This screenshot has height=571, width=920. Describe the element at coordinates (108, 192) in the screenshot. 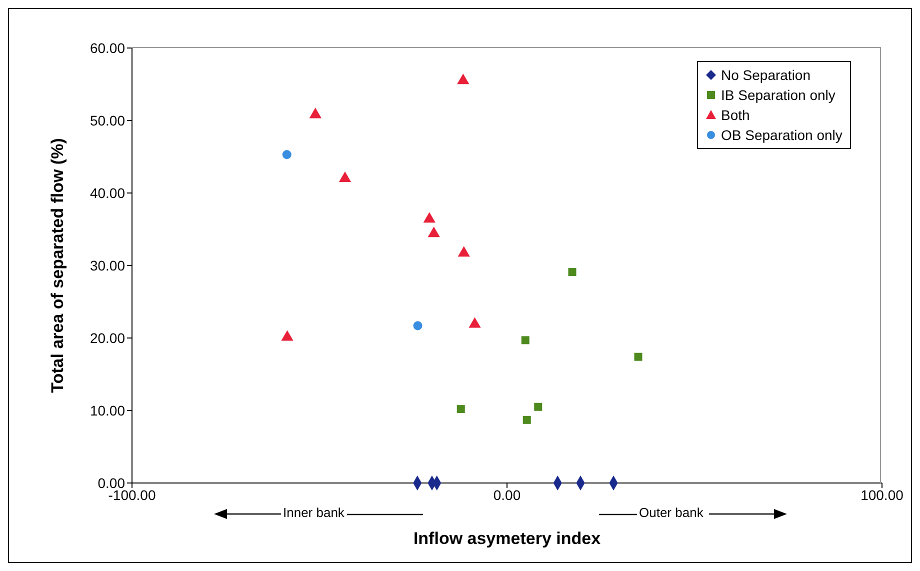

I see `y-tick-label: 40.00` at that location.